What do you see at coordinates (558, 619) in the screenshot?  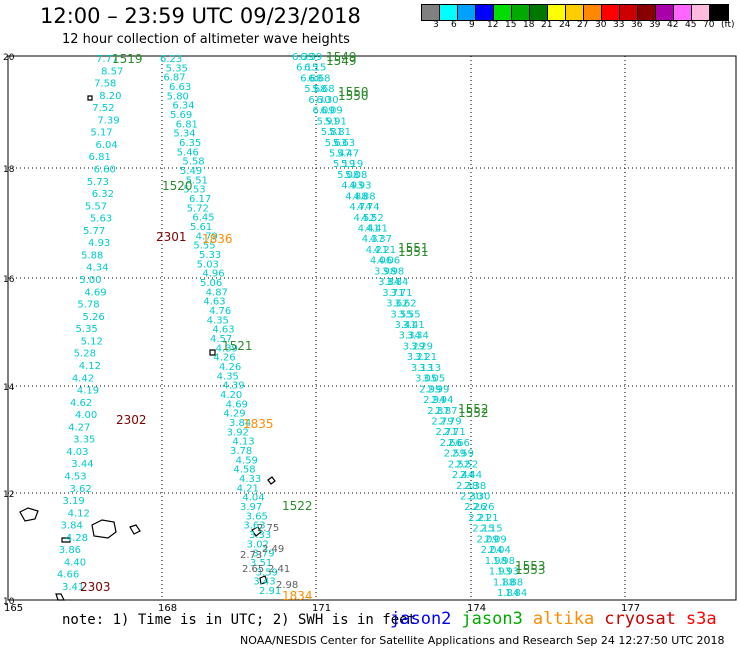 I see `satellite-legend: jason2 jason3 altika cryosat s3a` at bounding box center [558, 619].